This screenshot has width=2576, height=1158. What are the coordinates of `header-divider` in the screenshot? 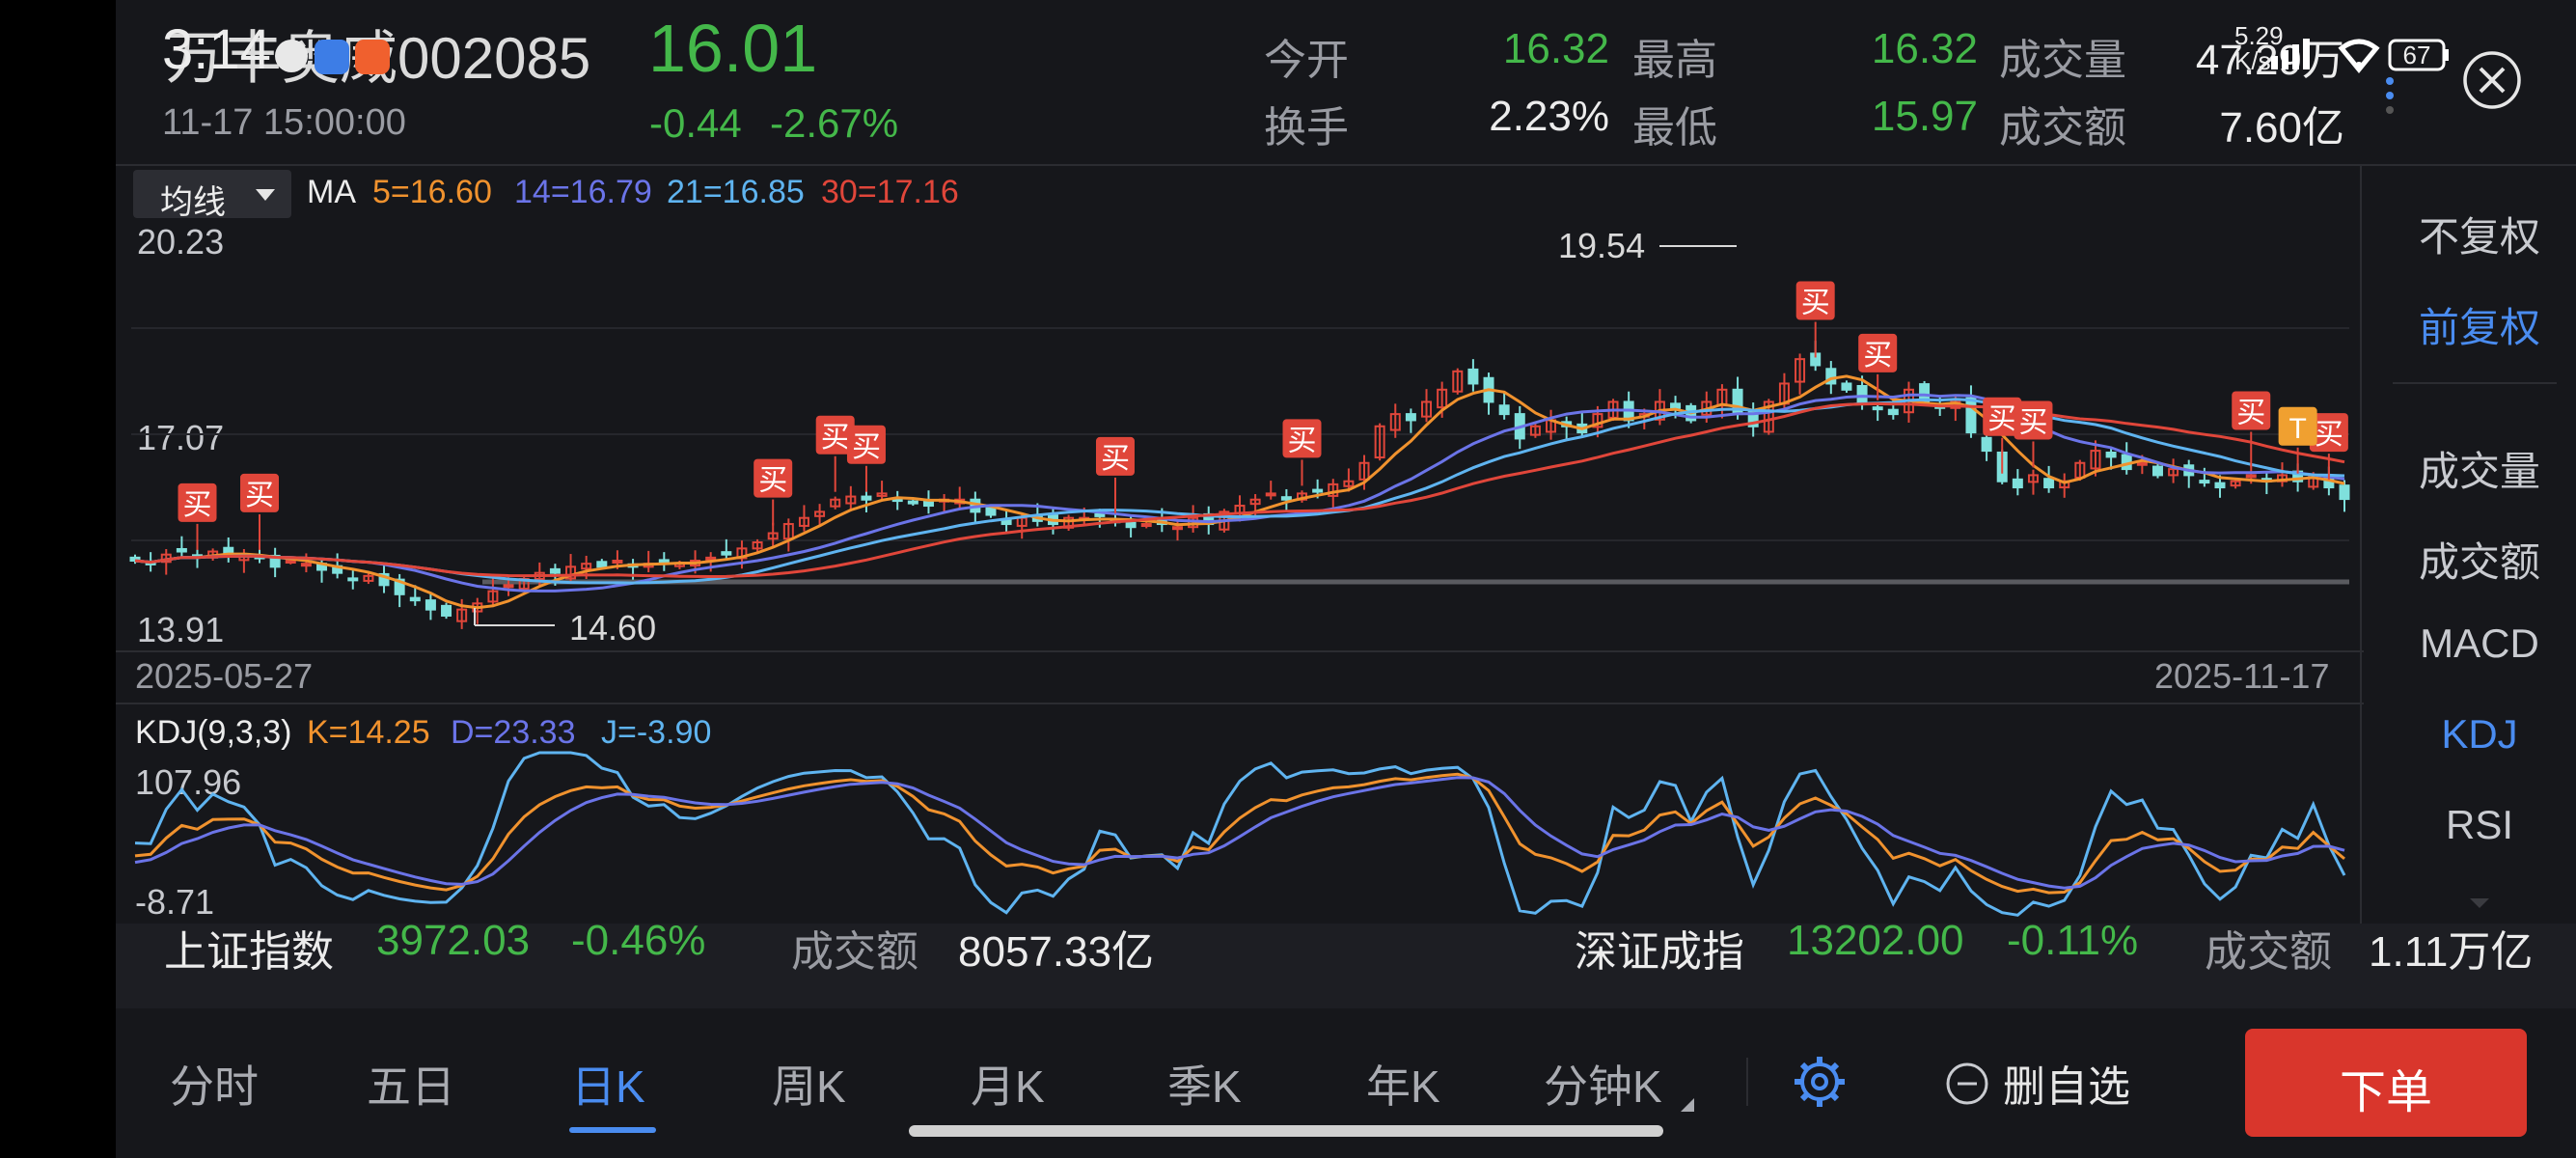 It's located at (1346, 165).